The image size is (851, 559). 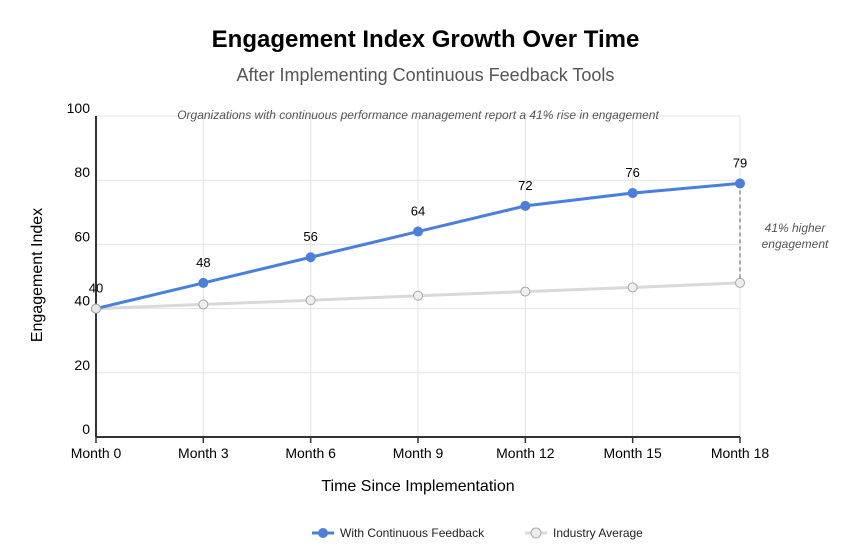 I want to click on y-tick-label: 20, so click(x=82, y=365).